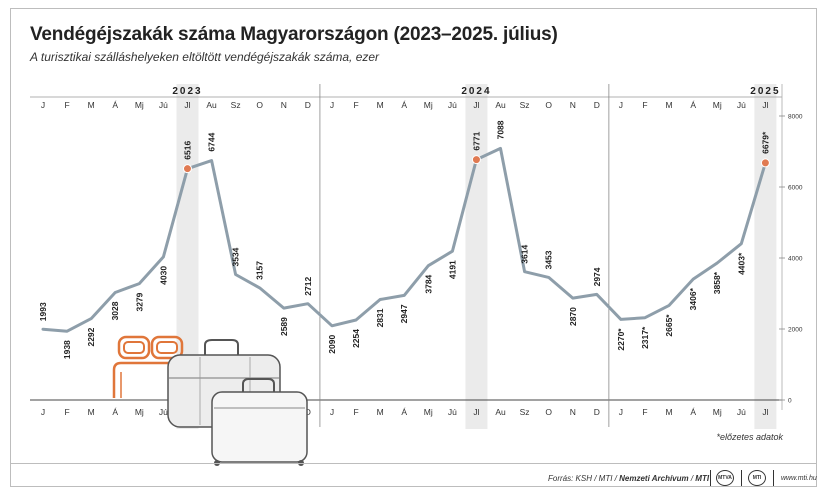 This screenshot has width=825, height=496. I want to click on footnote: *előzetes adatok, so click(749, 437).